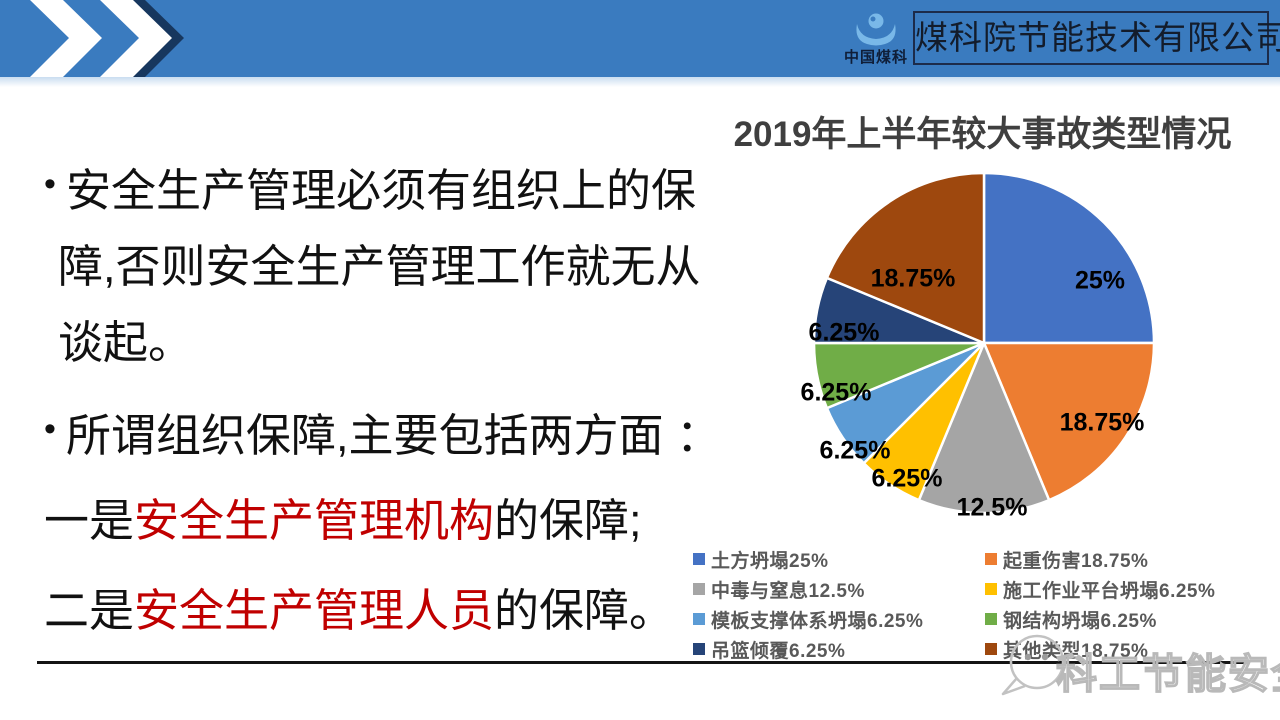  I want to click on legend-item: 中毒与窒息12.5%, so click(808, 589).